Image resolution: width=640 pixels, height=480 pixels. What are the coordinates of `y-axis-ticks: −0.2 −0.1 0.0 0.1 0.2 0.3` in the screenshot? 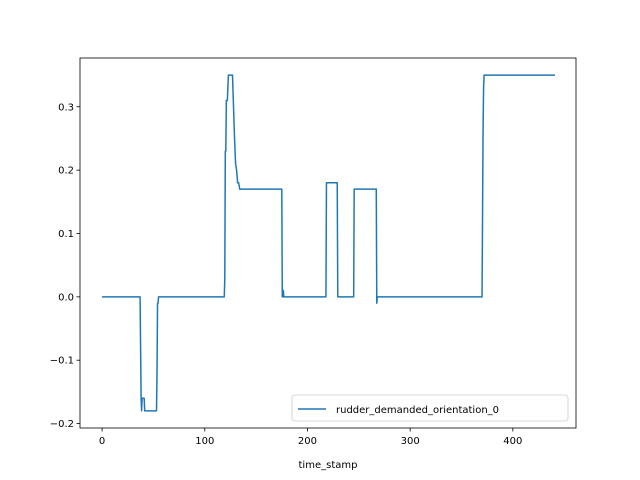 It's located at (65, 266).